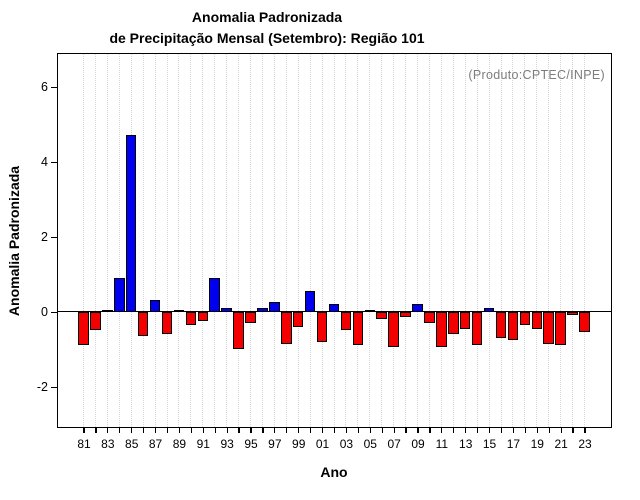 This screenshot has height=500, width=640. I want to click on gridline-1992, so click(215, 240).